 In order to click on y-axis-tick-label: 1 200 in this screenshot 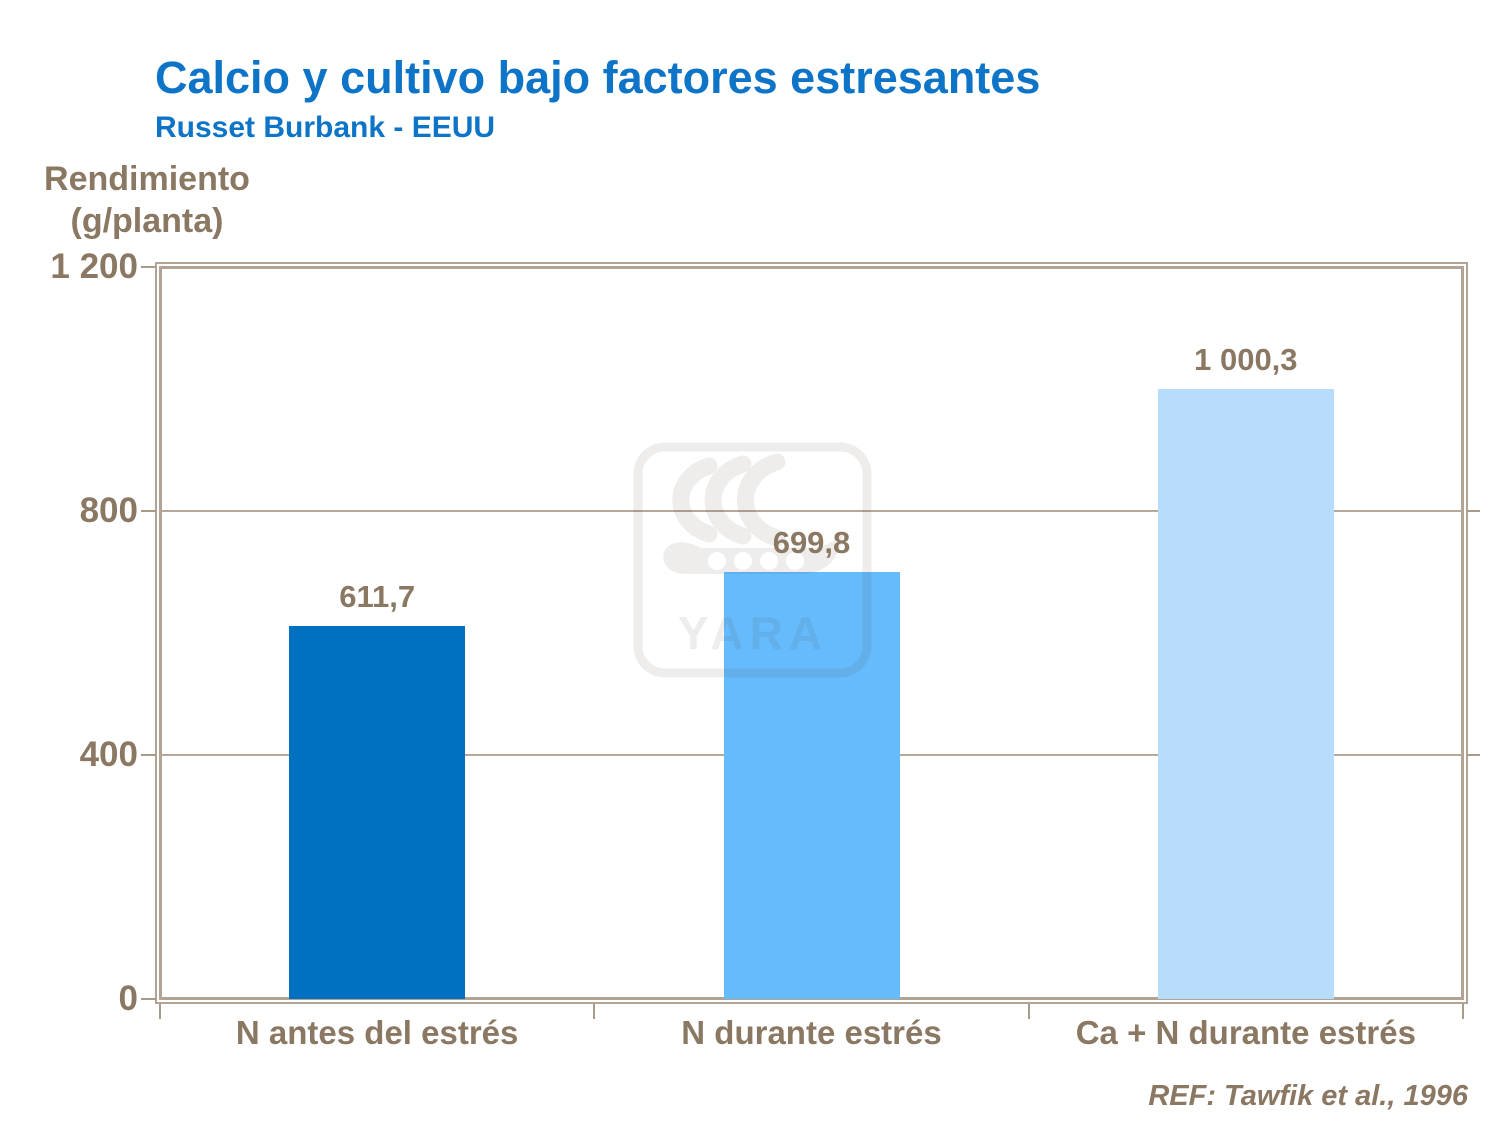, I will do `click(94, 266)`.